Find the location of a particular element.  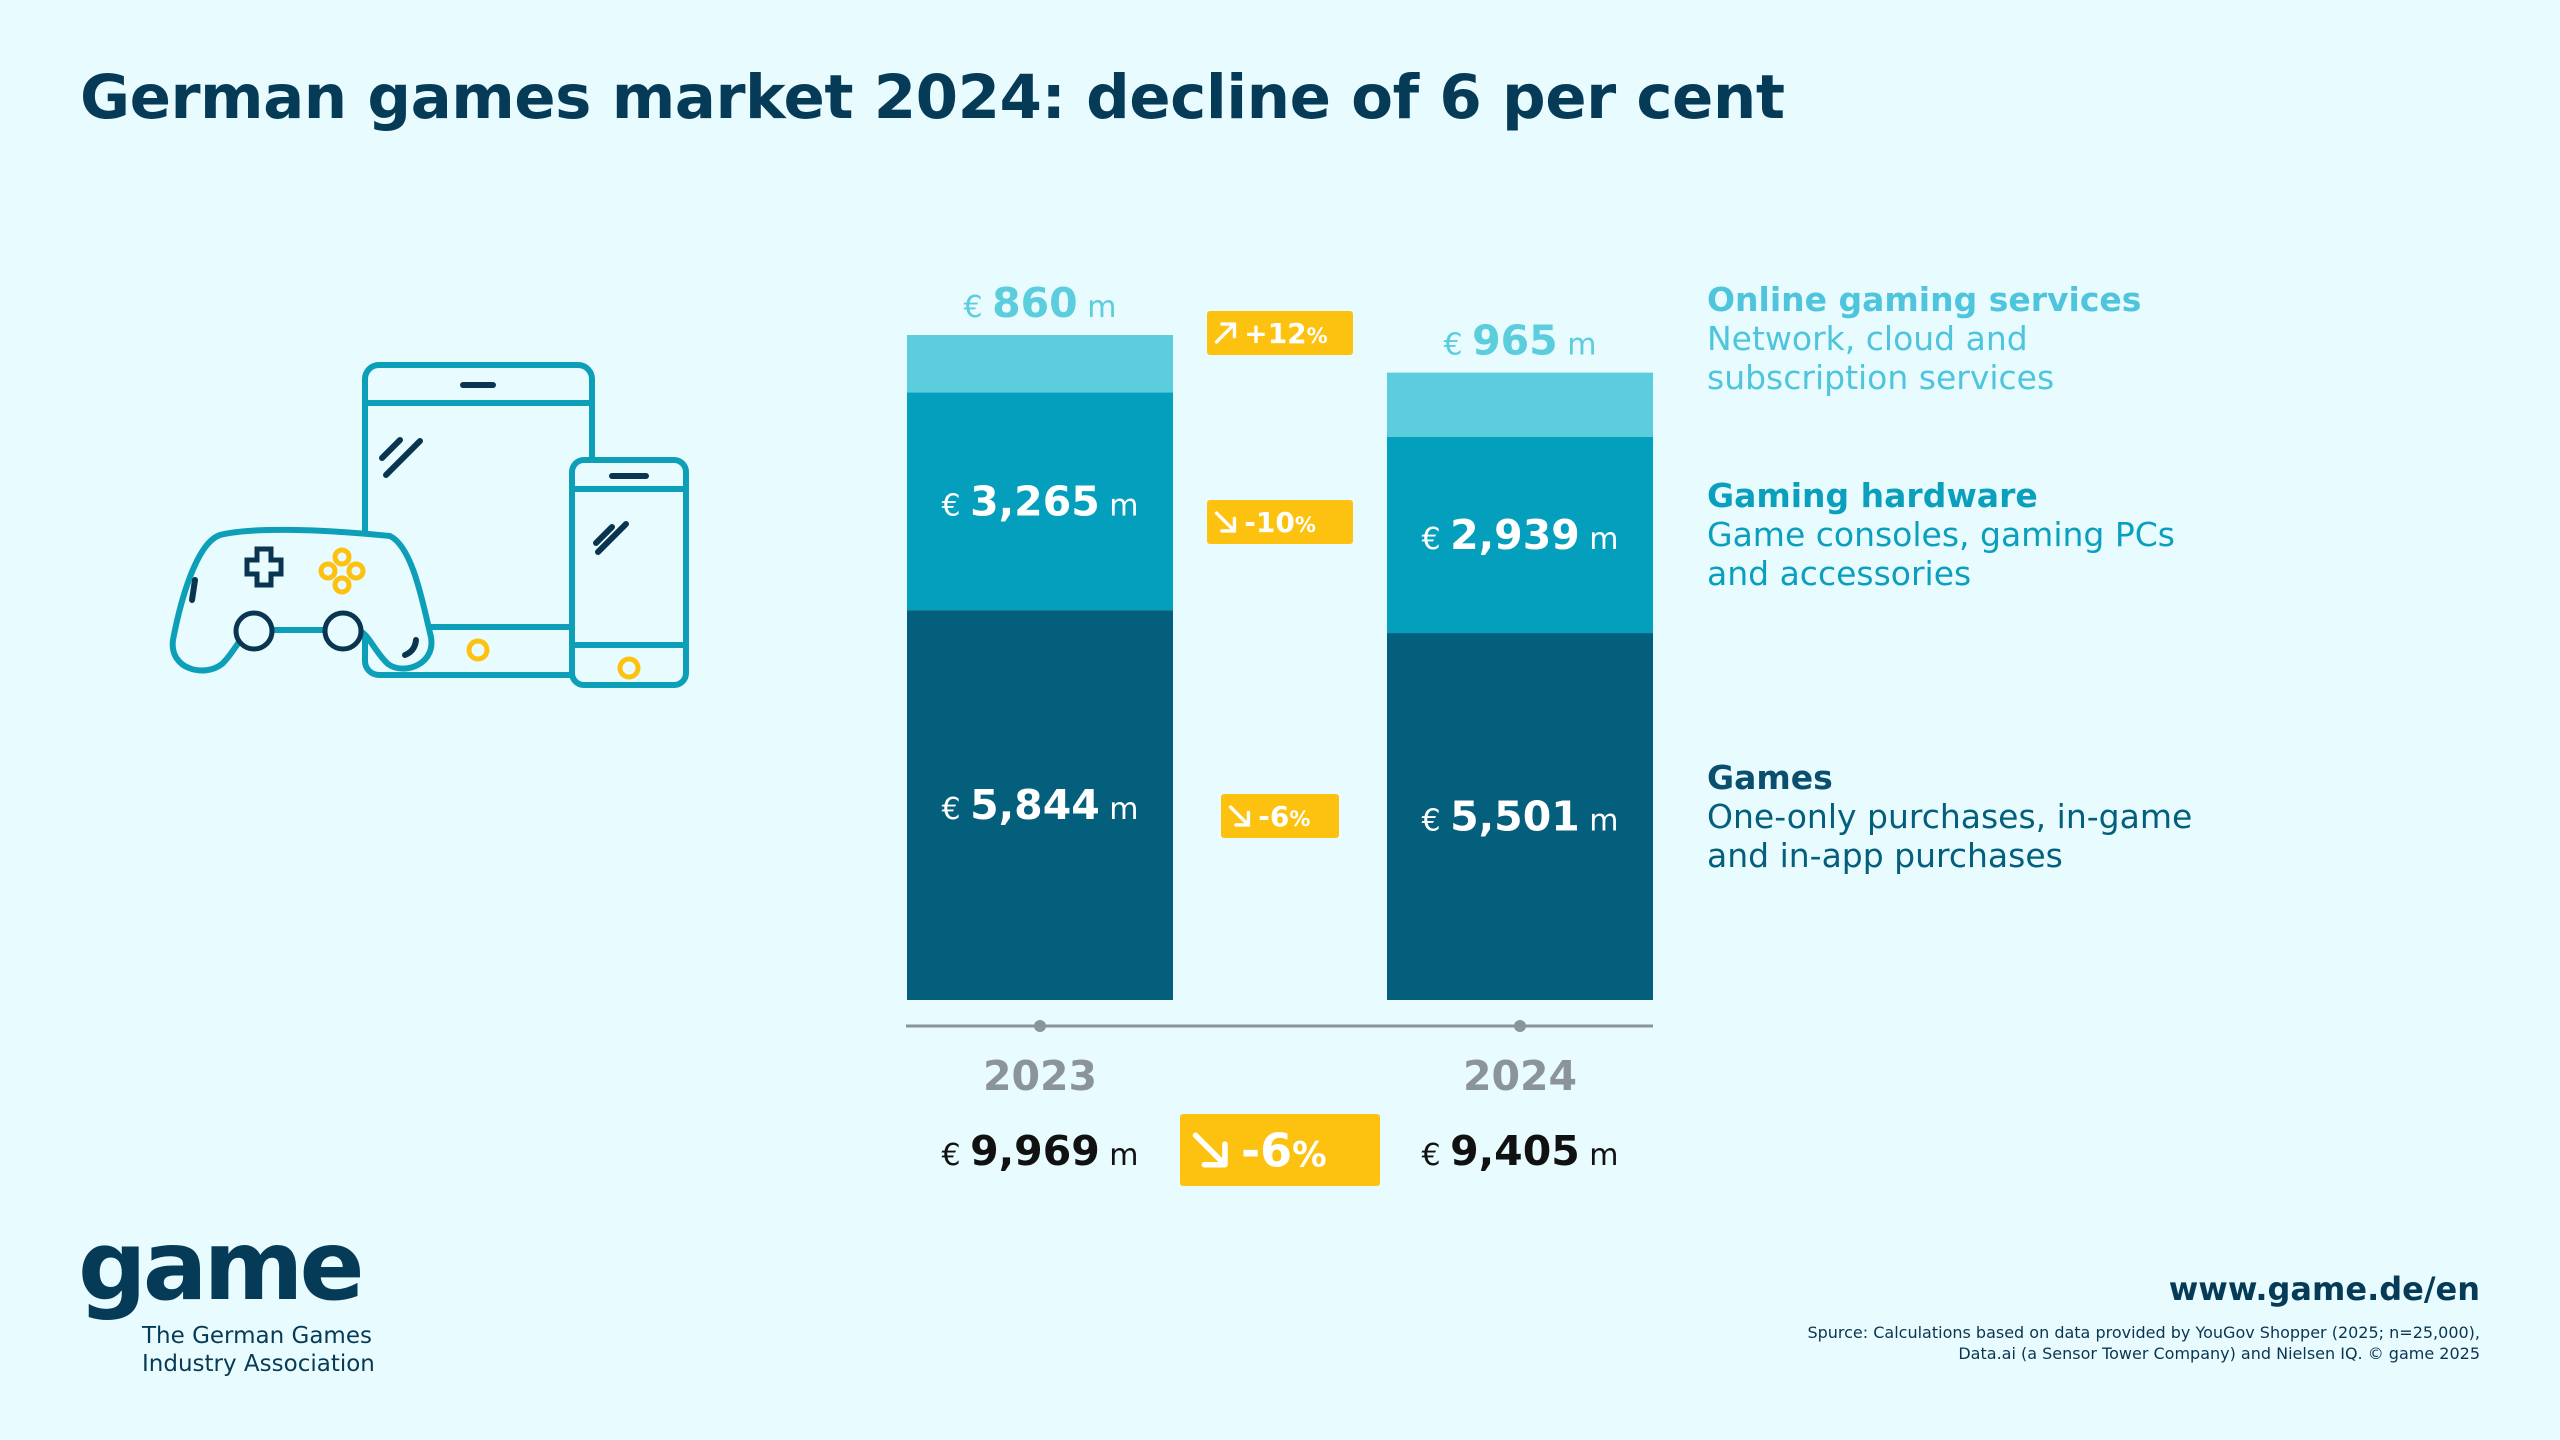

smartphone-icon is located at coordinates (629, 572).